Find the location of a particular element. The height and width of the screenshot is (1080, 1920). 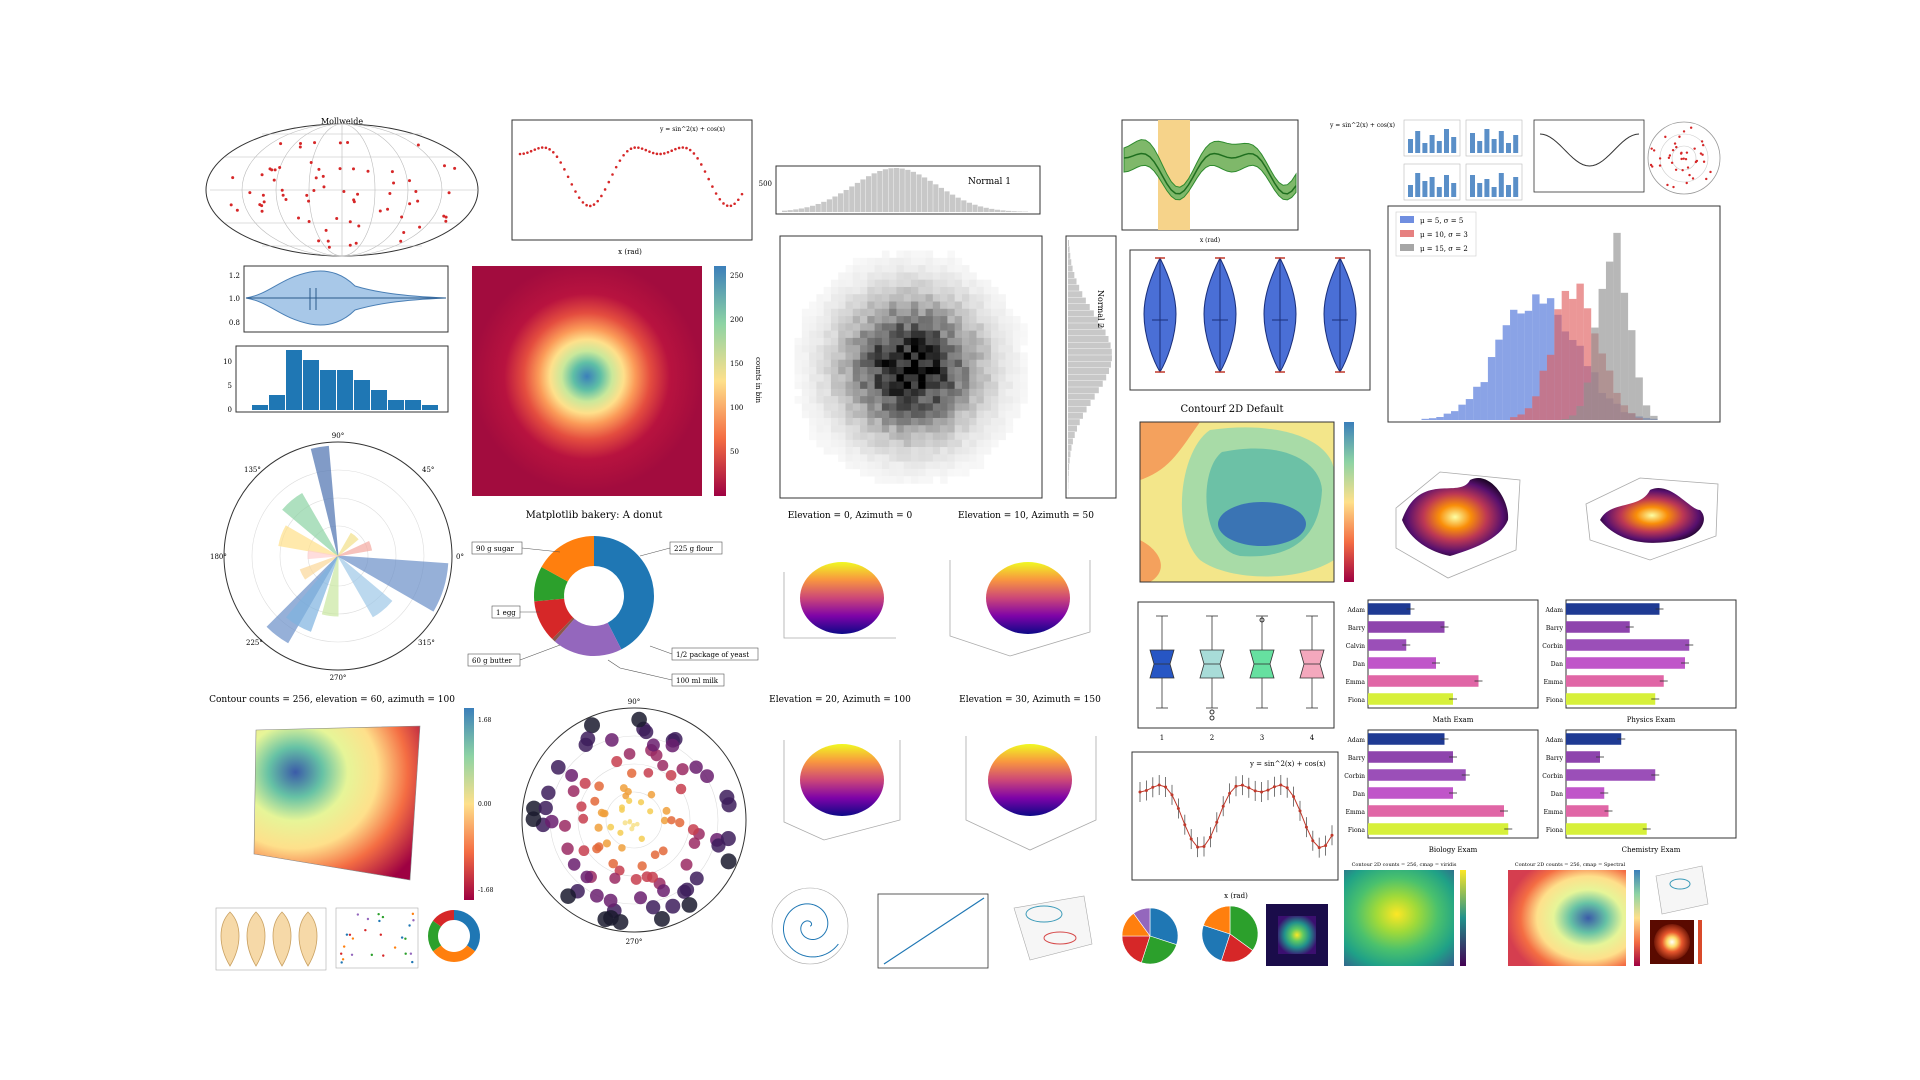

exam-category-label: Barry is located at coordinates (1555, 628).